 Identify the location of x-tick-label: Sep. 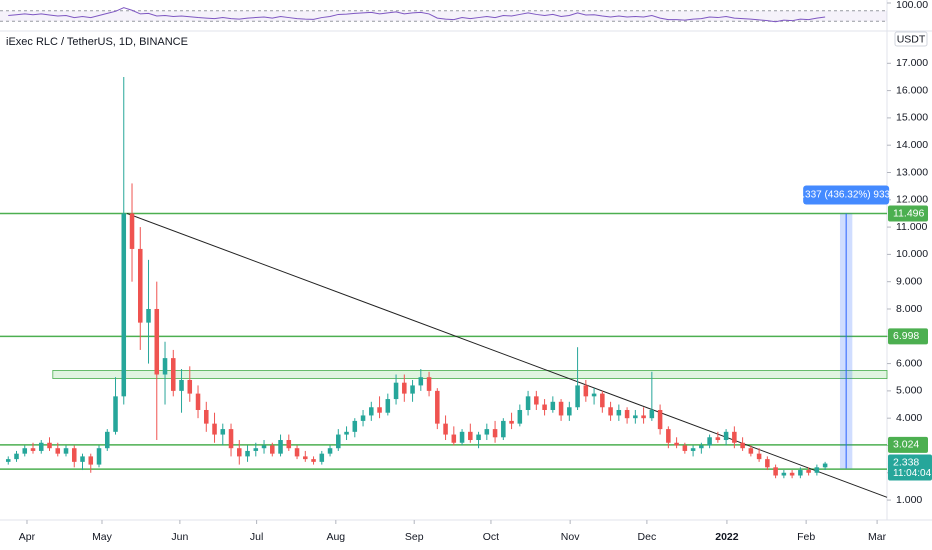
(414, 537).